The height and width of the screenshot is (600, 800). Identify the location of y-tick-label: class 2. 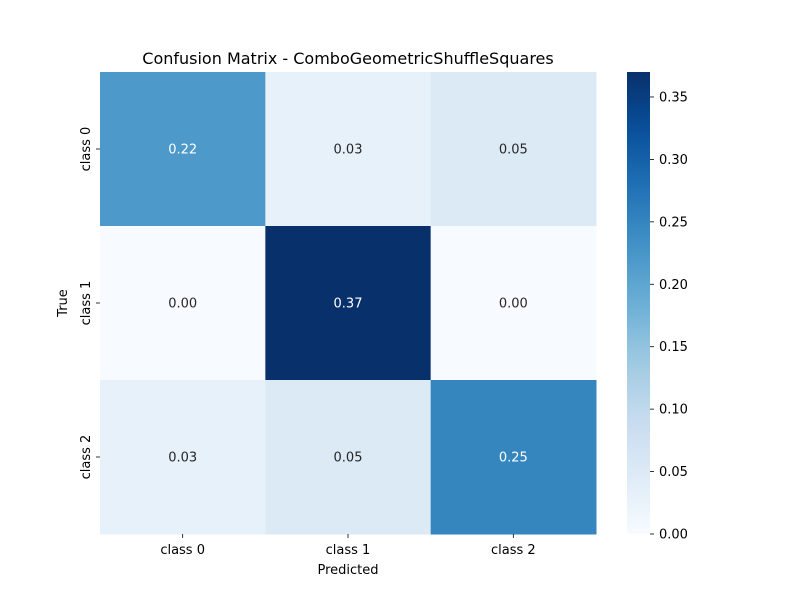
(86, 457).